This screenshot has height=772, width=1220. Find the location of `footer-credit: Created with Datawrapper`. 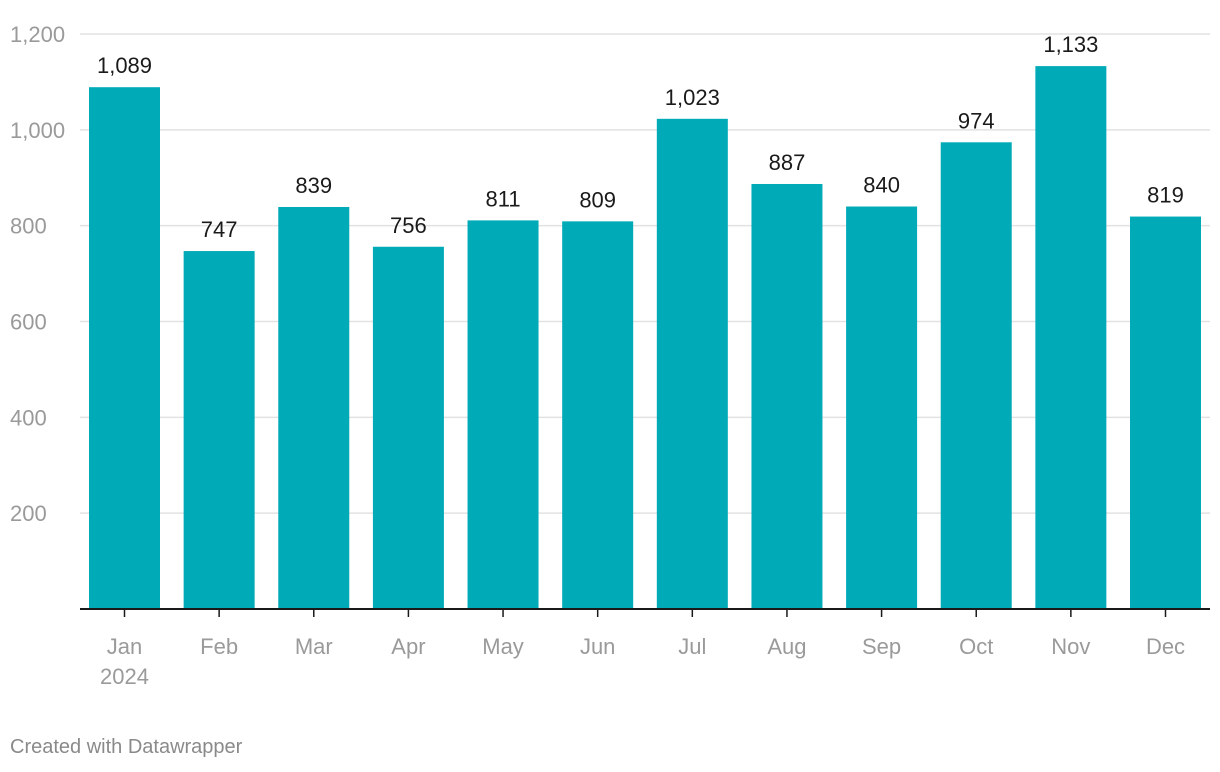

footer-credit: Created with Datawrapper is located at coordinates (126, 747).